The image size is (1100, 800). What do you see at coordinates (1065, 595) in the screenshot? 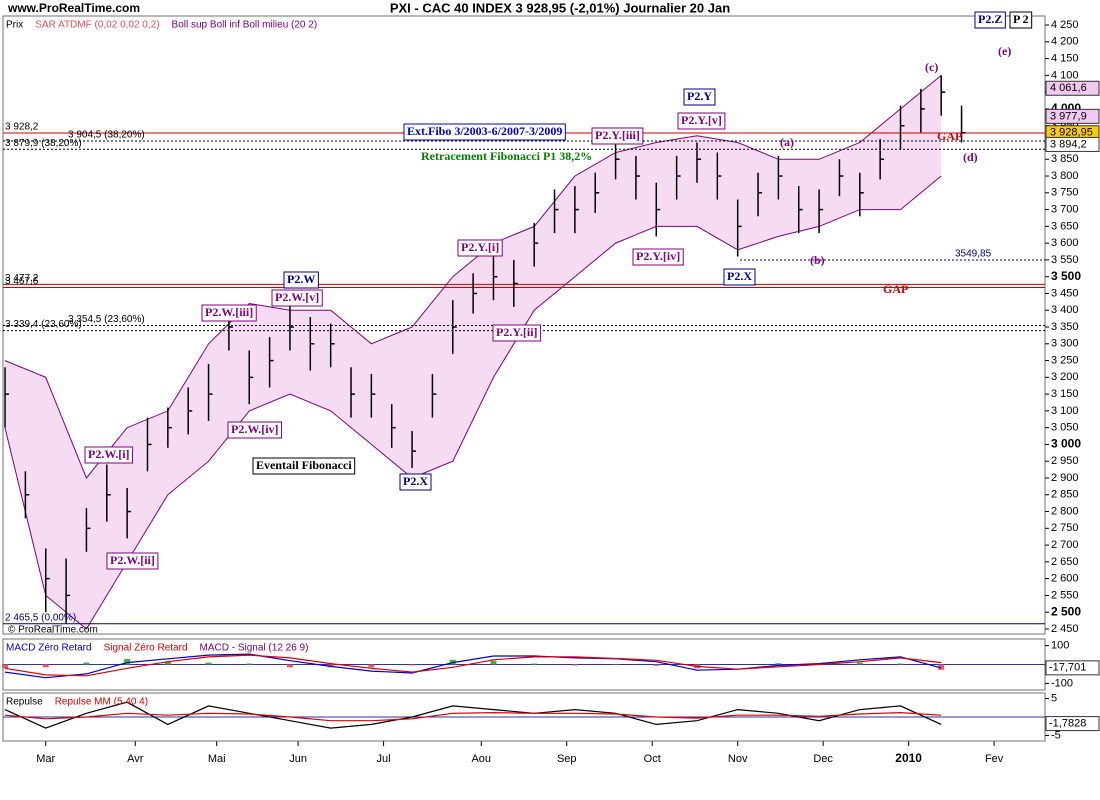
I see `y-tick-label: 2 550` at bounding box center [1065, 595].